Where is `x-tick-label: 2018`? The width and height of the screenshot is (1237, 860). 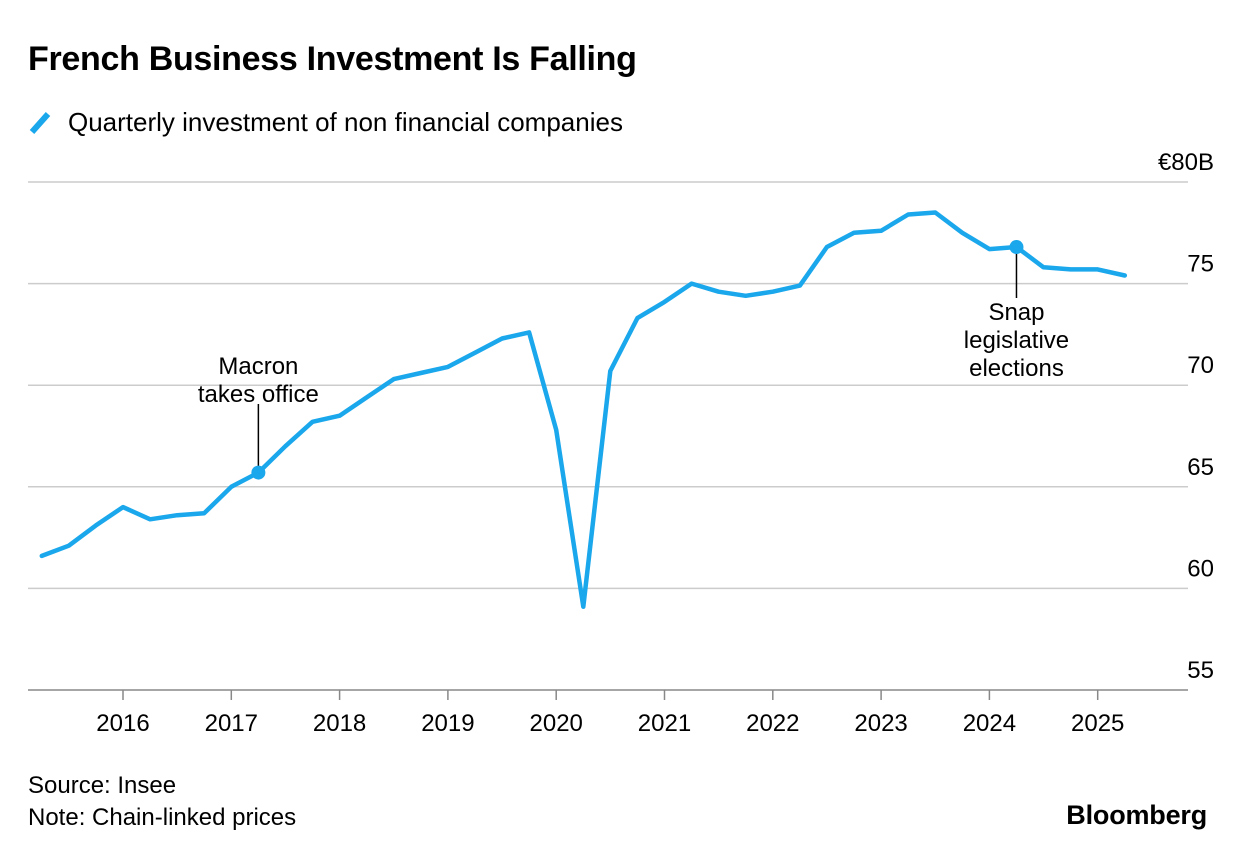
x-tick-label: 2018 is located at coordinates (339, 723).